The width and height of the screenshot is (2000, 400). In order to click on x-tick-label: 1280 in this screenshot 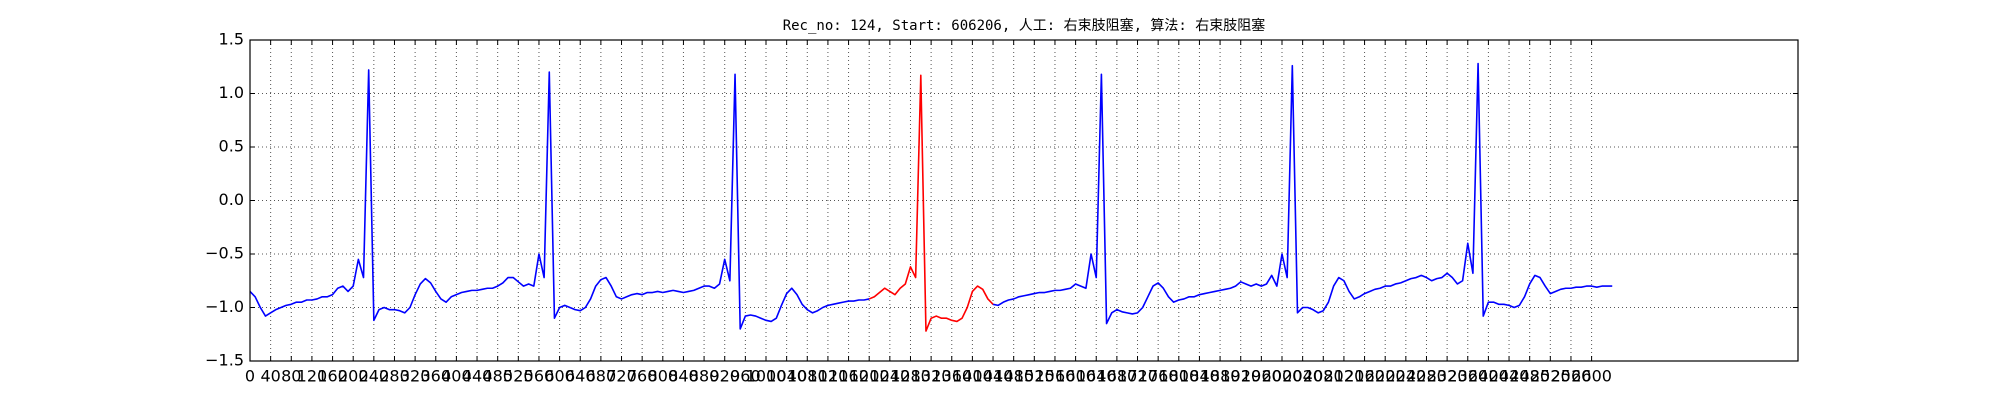, I will do `click(910, 376)`.